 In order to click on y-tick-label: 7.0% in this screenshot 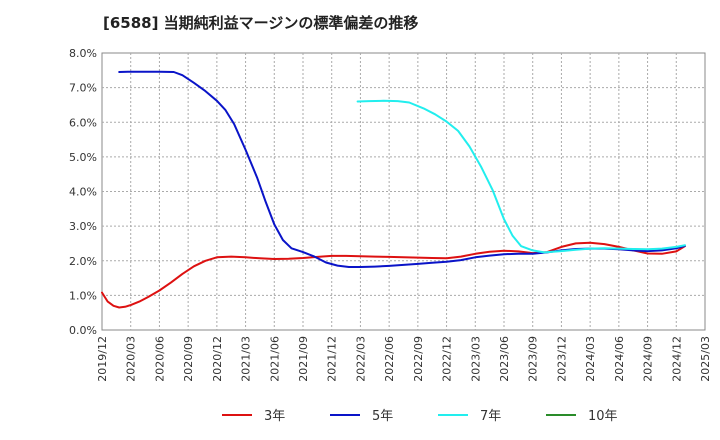, I will do `click(83, 88)`.